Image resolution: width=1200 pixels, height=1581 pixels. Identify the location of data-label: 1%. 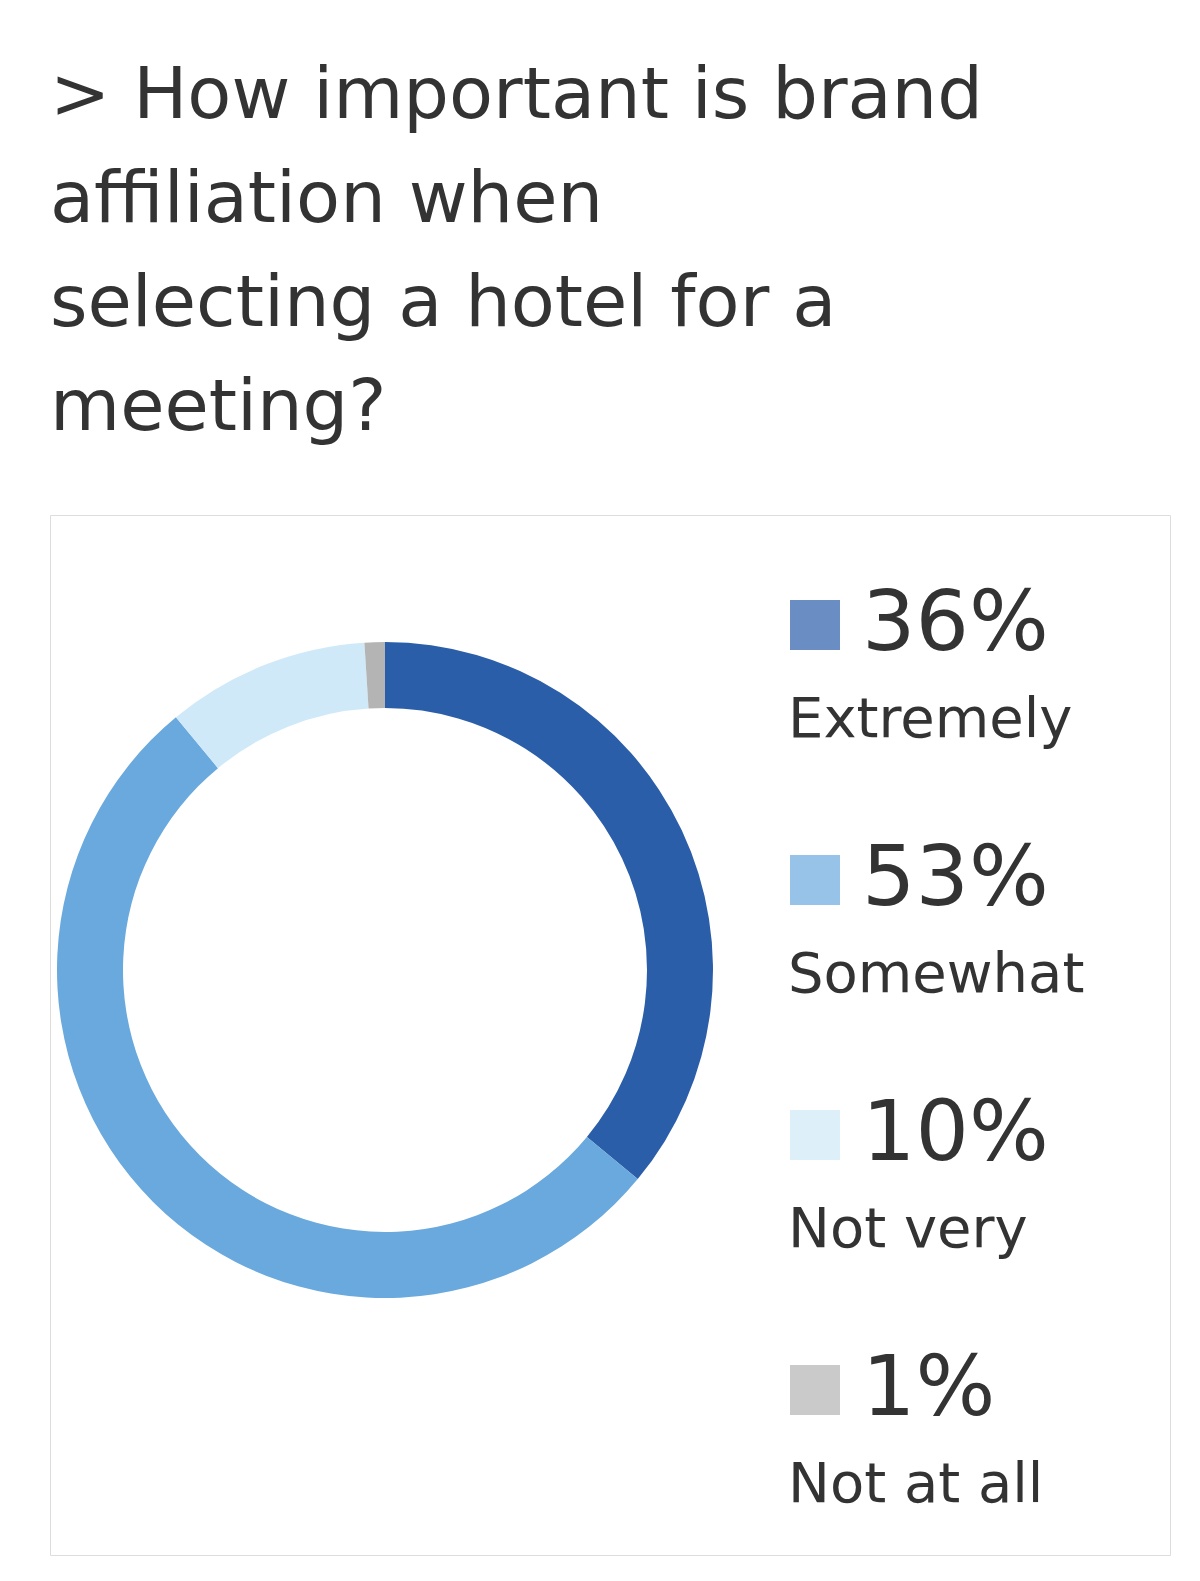
(929, 1386).